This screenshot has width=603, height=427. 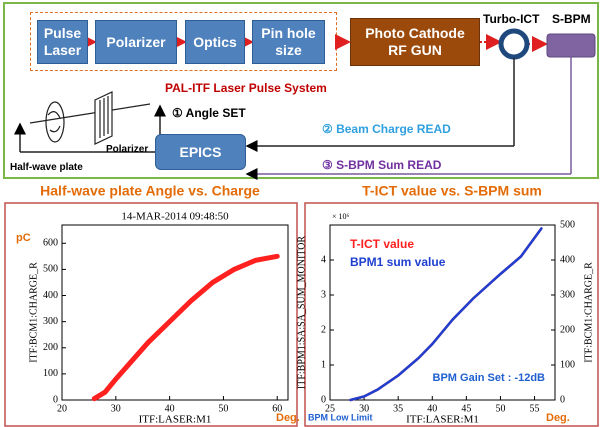 I want to click on box-rf-gun: Photo Cathode RF GUN, so click(x=415, y=42).